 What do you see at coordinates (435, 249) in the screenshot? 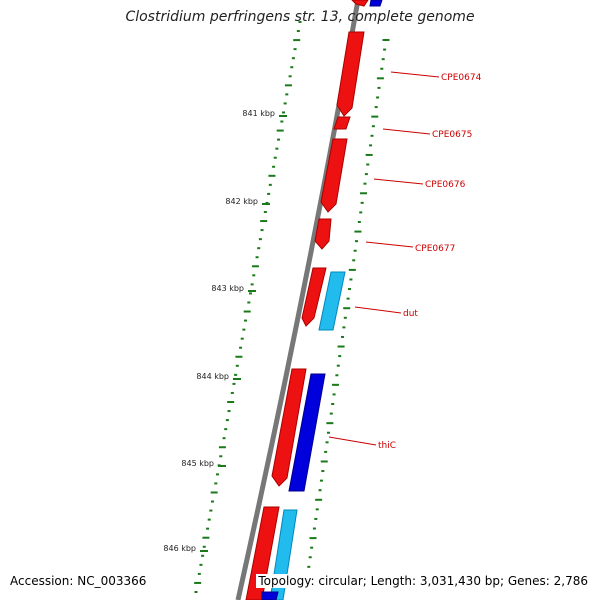
I see `gene-label: CPE0677` at bounding box center [435, 249].